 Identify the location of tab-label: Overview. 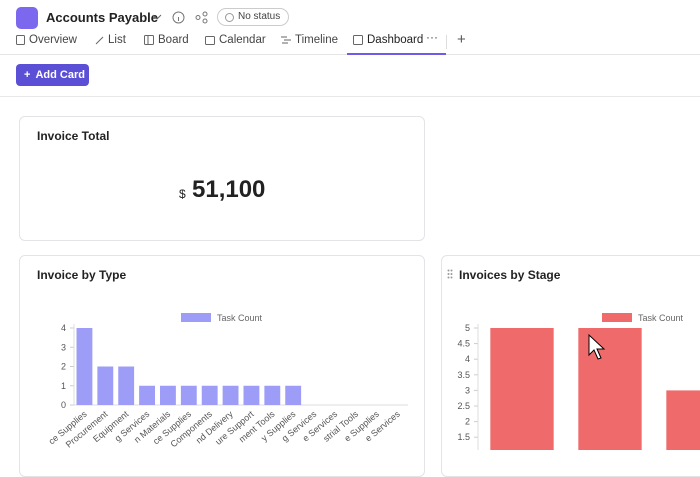
(53, 40).